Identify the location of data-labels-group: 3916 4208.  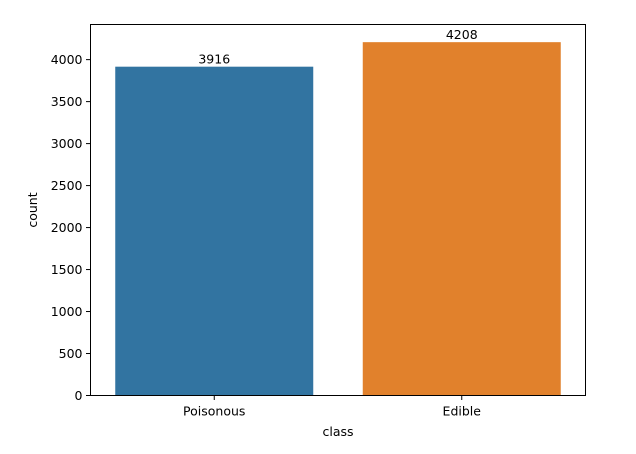
(337, 47).